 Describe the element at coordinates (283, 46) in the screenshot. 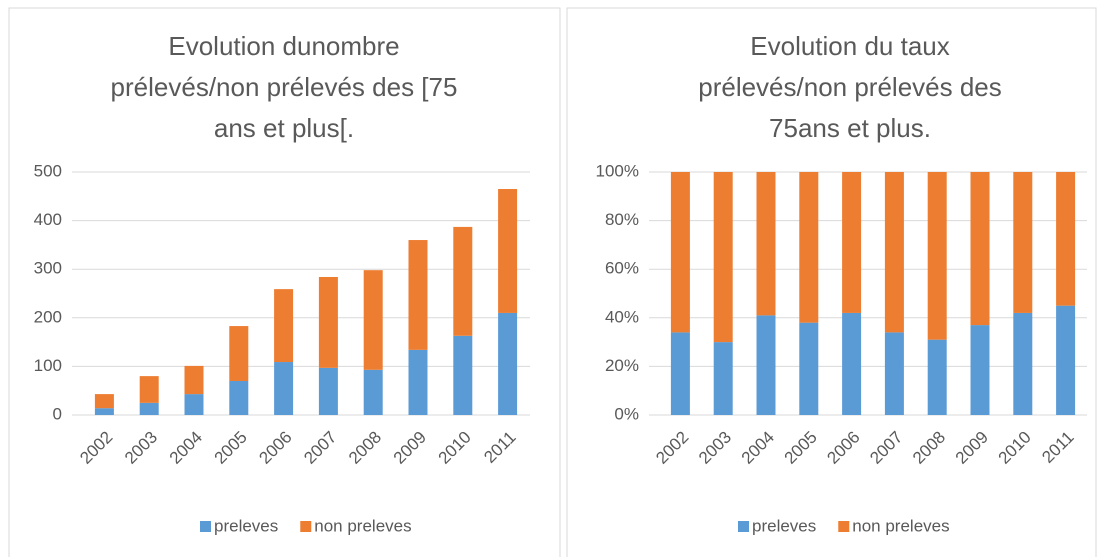

I see `chart-title: Evolution dunombre` at that location.